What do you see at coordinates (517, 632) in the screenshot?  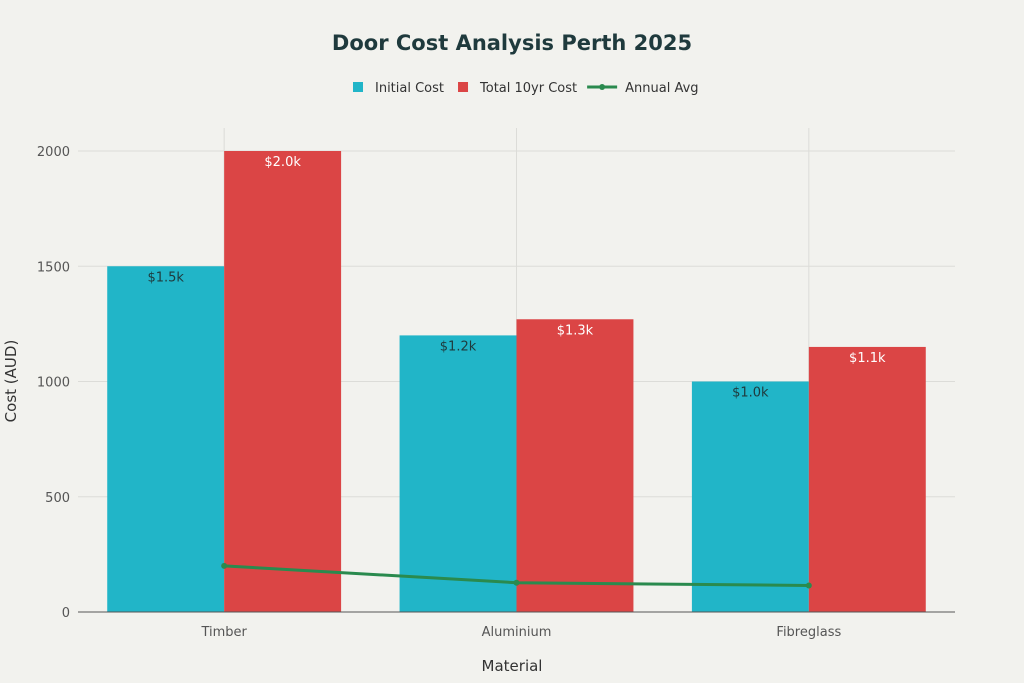 I see `x-tick-label: Aluminium` at bounding box center [517, 632].